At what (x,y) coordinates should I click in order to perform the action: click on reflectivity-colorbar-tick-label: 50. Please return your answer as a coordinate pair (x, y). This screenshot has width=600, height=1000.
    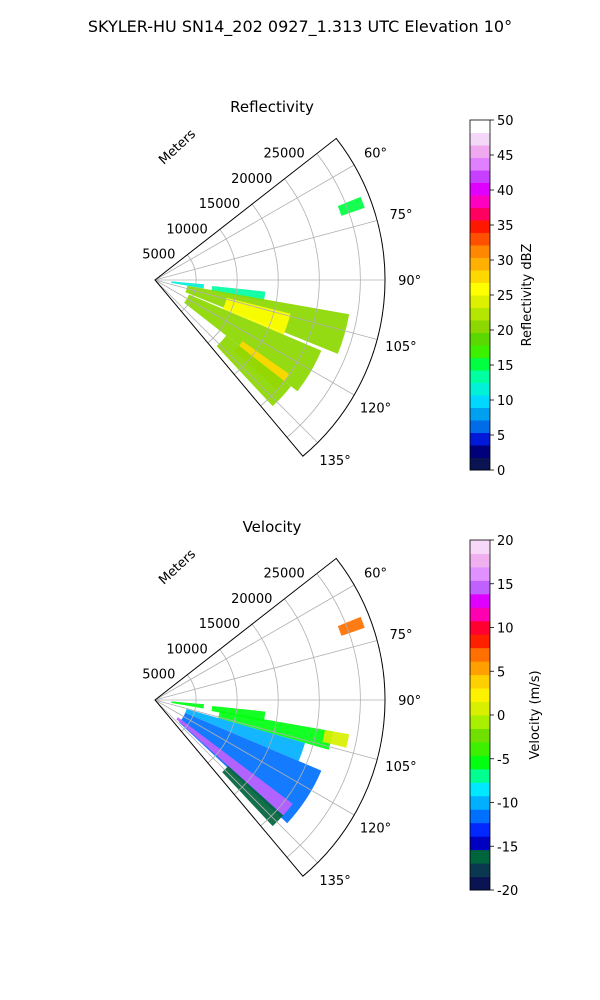
    Looking at the image, I should click on (505, 121).